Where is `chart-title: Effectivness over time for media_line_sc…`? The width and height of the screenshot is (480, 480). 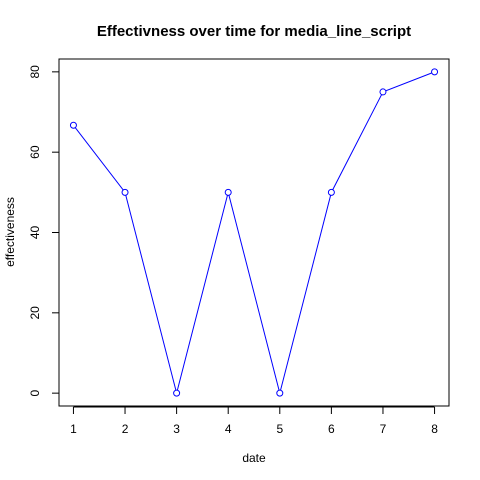 chart-title: Effectivness over time for media_line_sc… is located at coordinates (254, 31).